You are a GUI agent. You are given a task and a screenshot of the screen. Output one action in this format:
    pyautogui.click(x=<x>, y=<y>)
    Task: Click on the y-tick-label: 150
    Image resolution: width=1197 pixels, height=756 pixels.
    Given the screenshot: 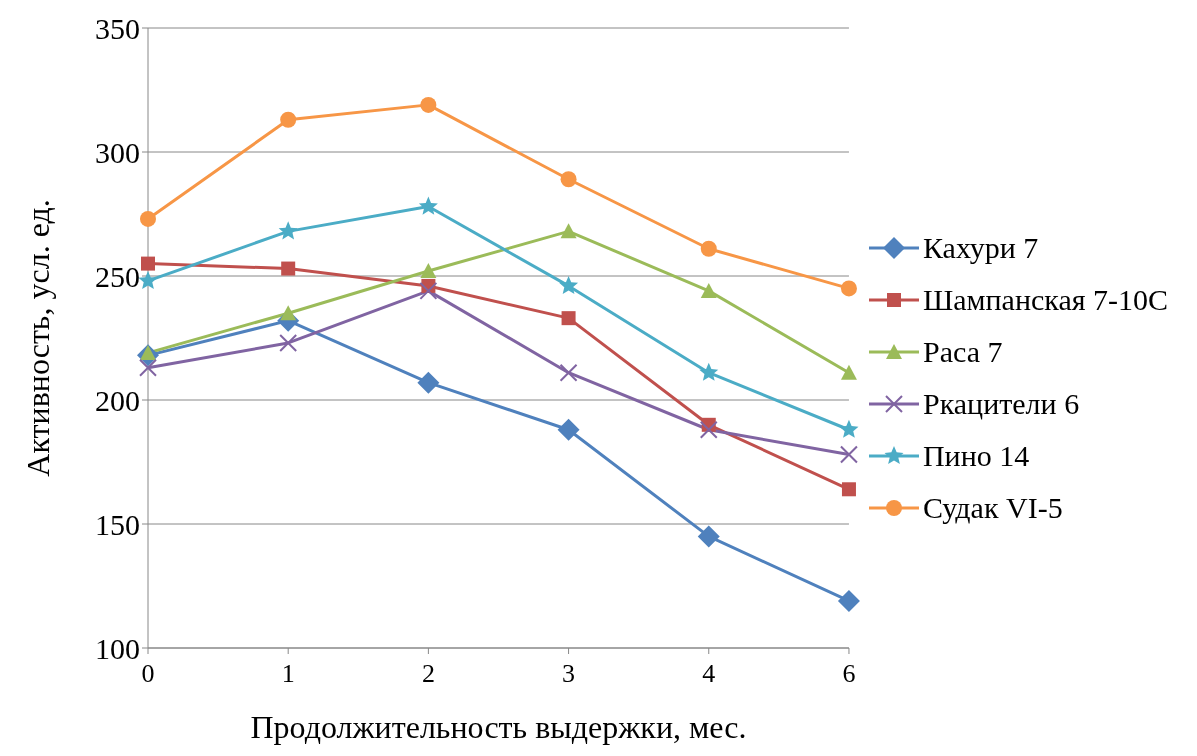 What is the action you would take?
    pyautogui.click(x=117, y=524)
    